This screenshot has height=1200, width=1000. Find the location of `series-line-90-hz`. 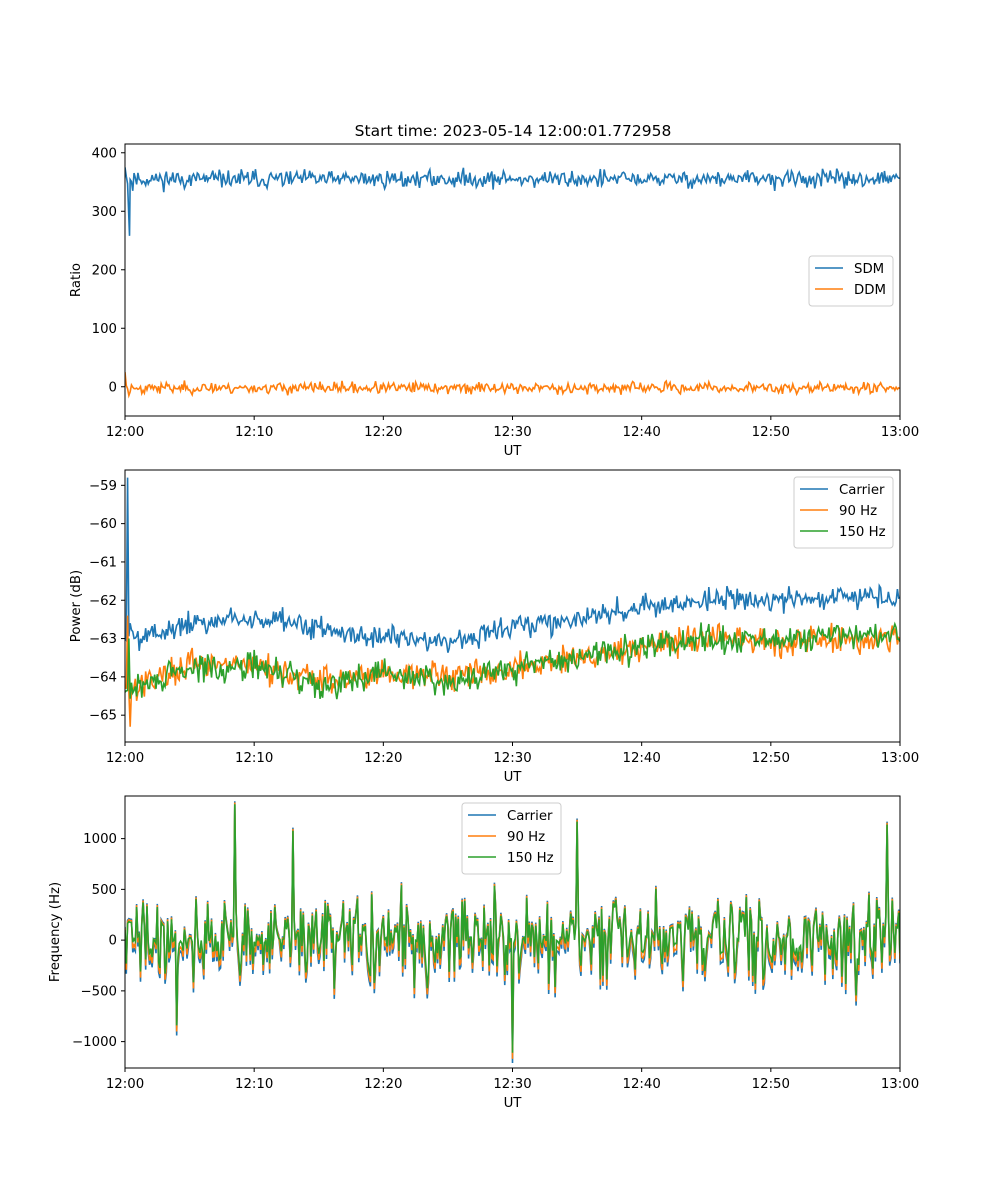

series-line-90-hz is located at coordinates (512, 671).